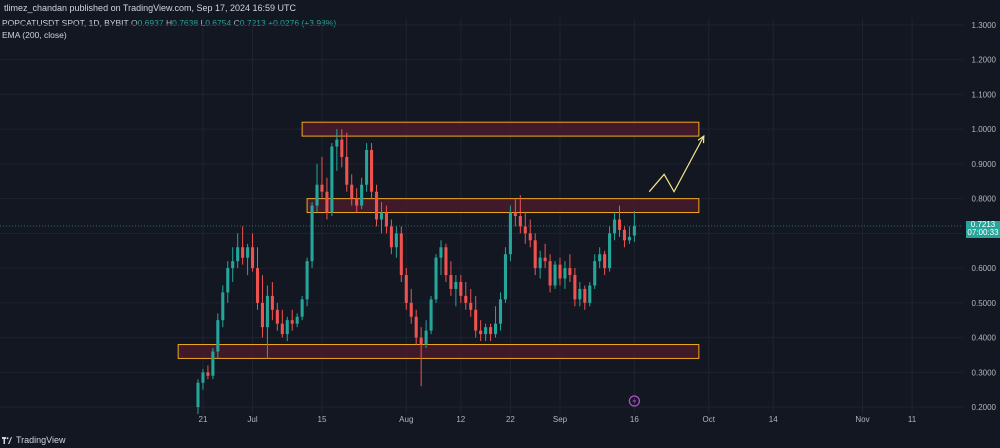 The image size is (1000, 448). Describe the element at coordinates (709, 419) in the screenshot. I see `time-tick-label: Oct` at that location.